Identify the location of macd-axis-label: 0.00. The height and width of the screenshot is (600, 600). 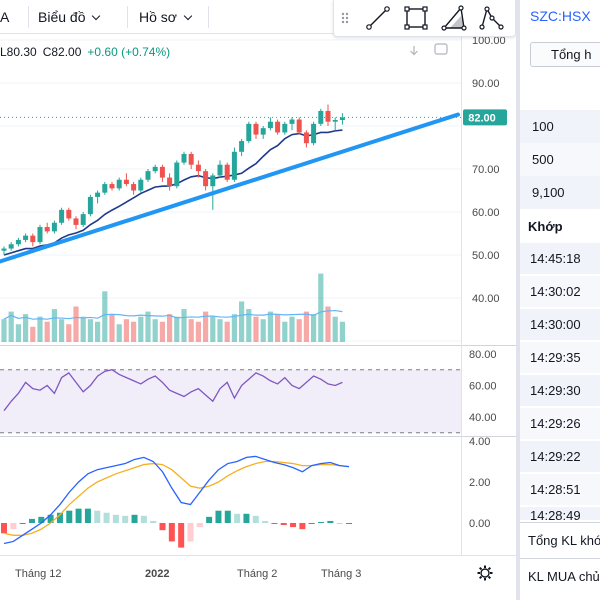
(479, 524).